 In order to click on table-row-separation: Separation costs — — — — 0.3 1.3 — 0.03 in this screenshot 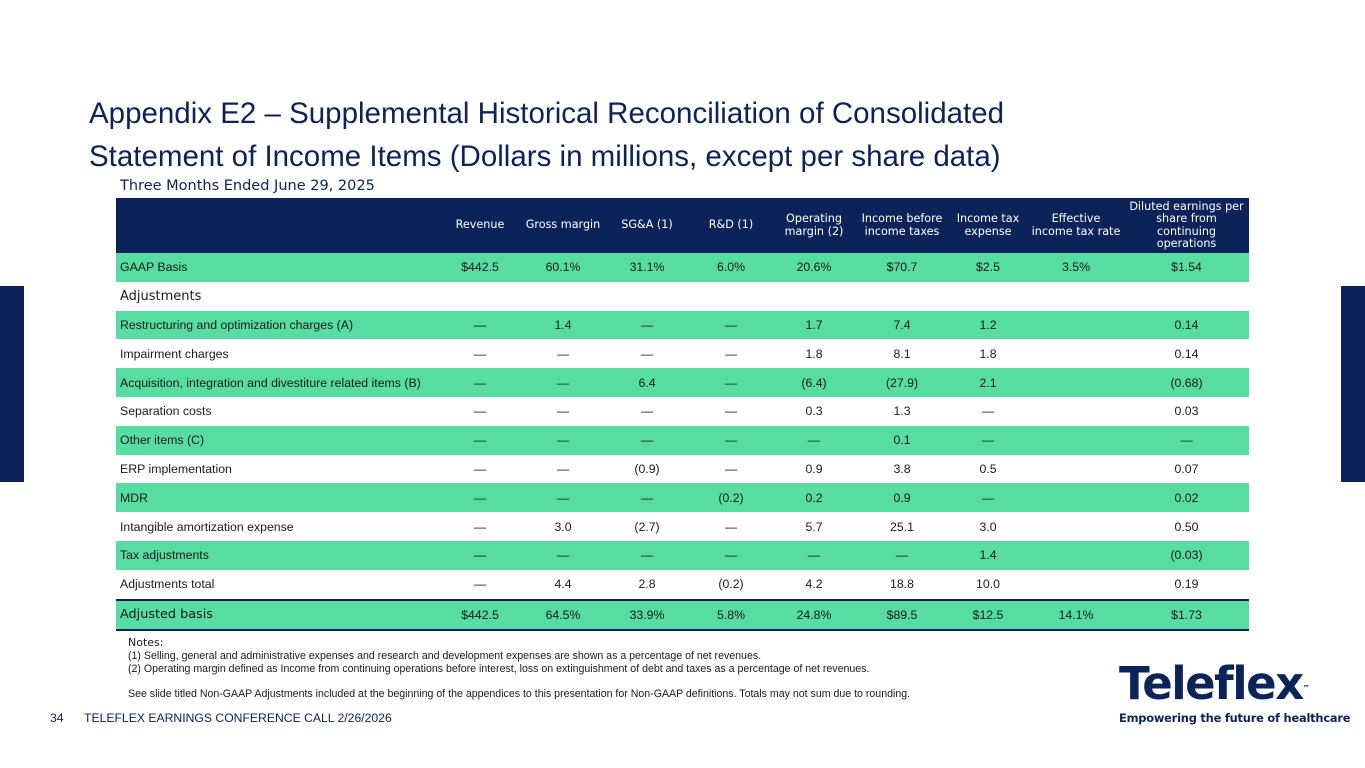, I will do `click(682, 411)`.